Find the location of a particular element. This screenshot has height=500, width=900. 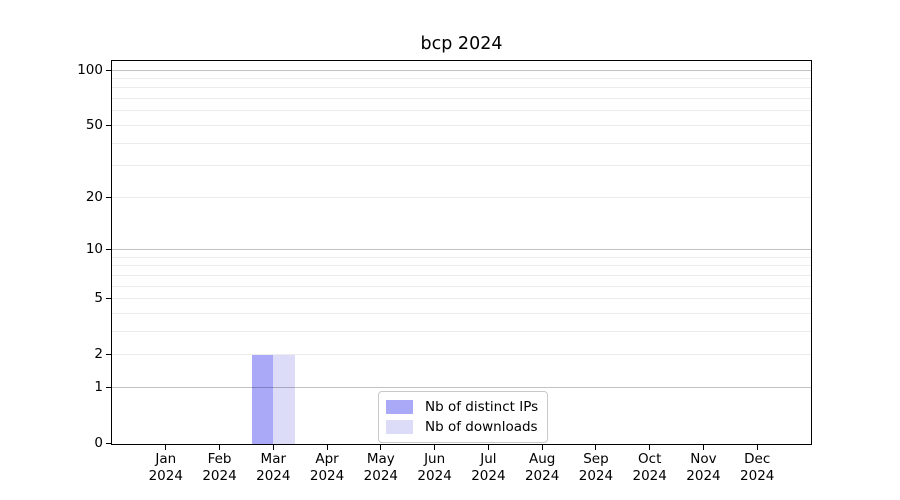

x-tick-label-jan: Jan 2024 is located at coordinates (166, 467).